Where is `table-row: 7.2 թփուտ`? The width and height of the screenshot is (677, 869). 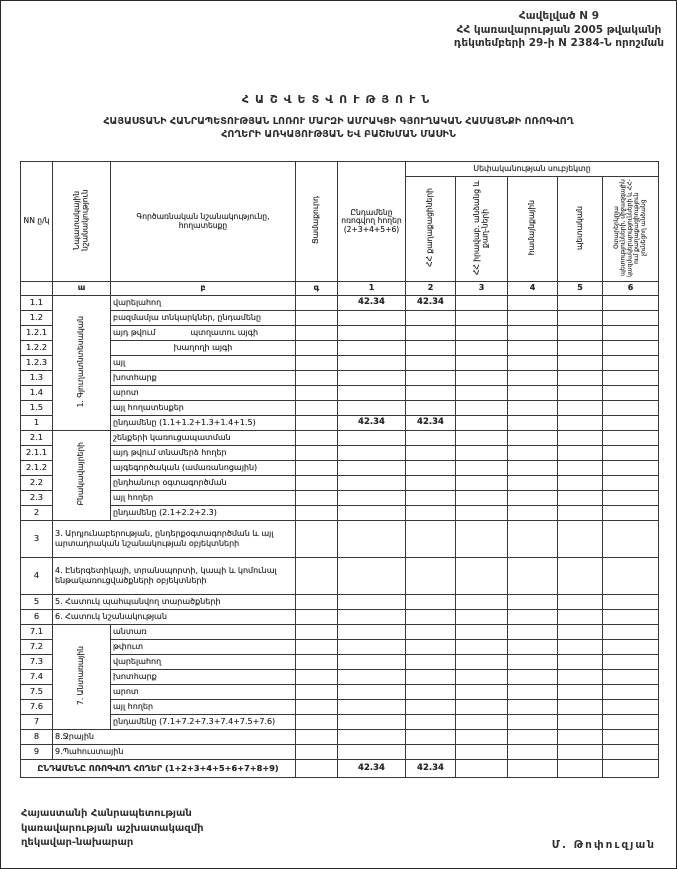
table-row: 7.2 թփուտ is located at coordinates (340, 647).